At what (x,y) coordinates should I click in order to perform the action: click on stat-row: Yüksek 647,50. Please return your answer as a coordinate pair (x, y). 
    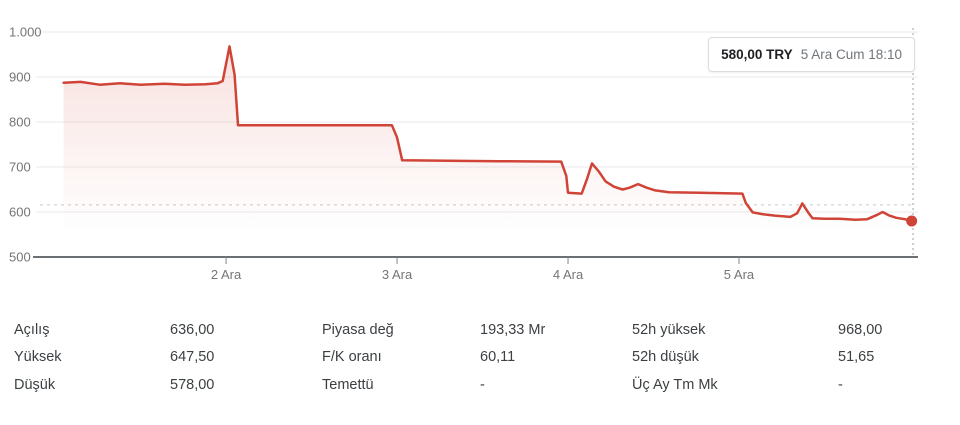
    Looking at the image, I should click on (163, 358).